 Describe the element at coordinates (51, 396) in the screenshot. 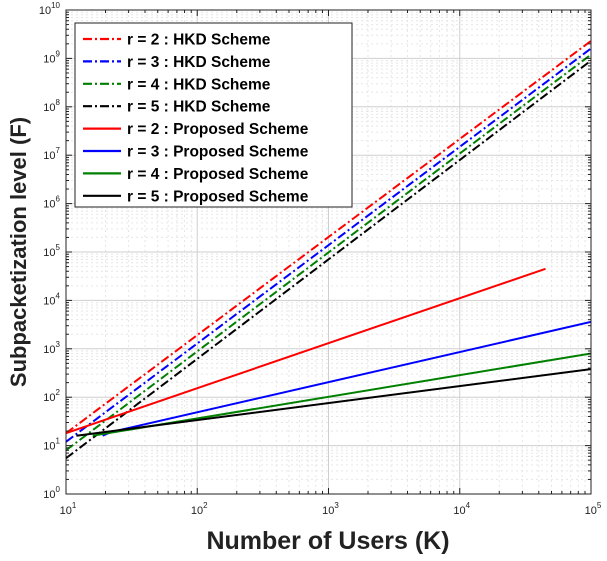

I see `y-tick-label: 10²` at that location.